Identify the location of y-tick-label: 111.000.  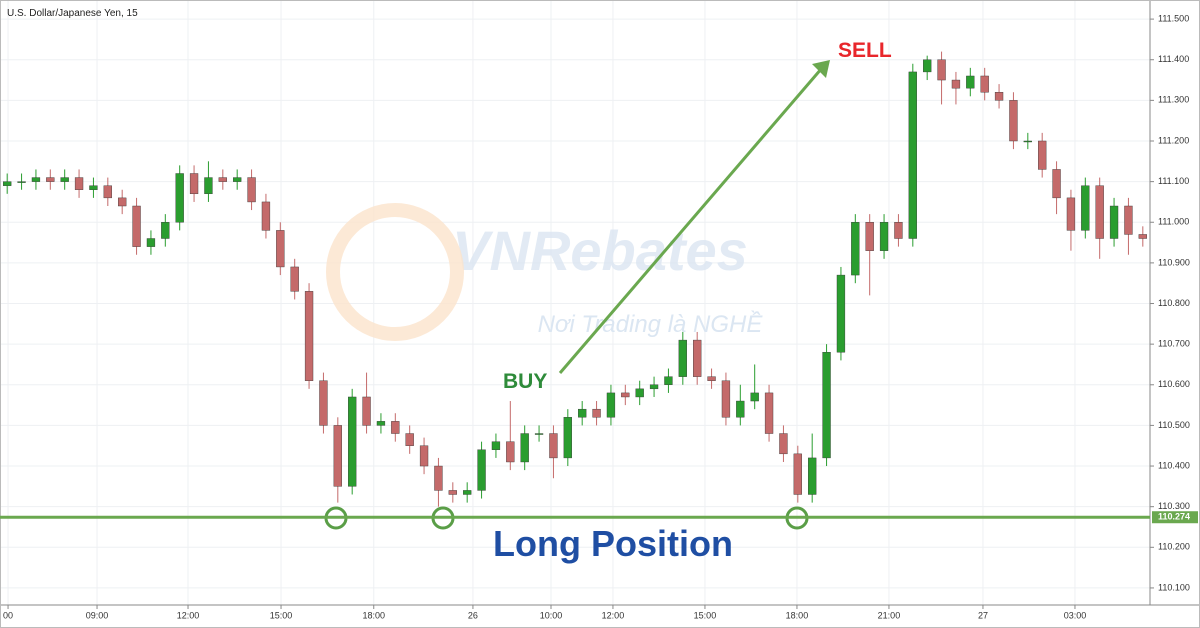
(1173, 222).